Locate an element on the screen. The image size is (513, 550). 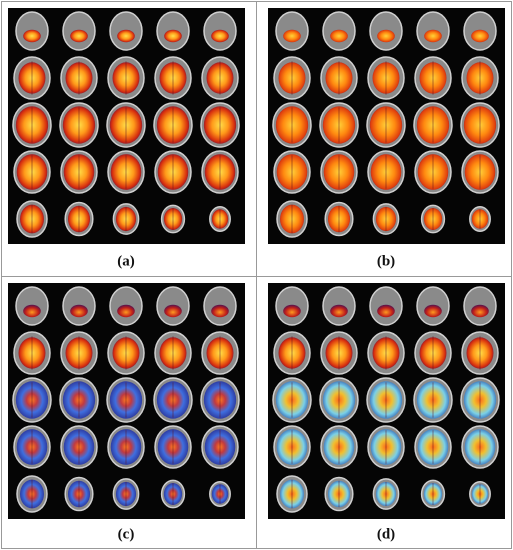
panel-label: (c) is located at coordinates (126, 534).